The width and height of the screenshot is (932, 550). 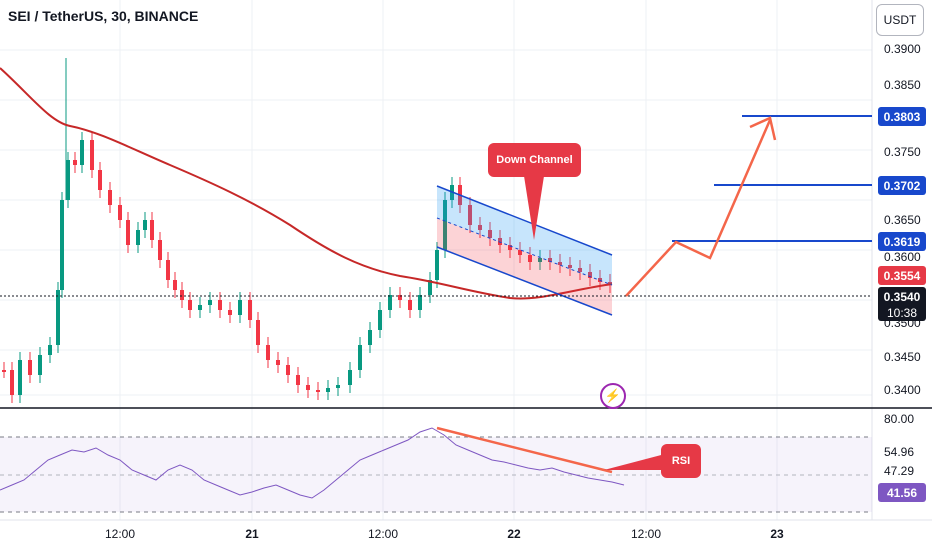 What do you see at coordinates (902, 152) in the screenshot?
I see `price-tick: 0.3750` at bounding box center [902, 152].